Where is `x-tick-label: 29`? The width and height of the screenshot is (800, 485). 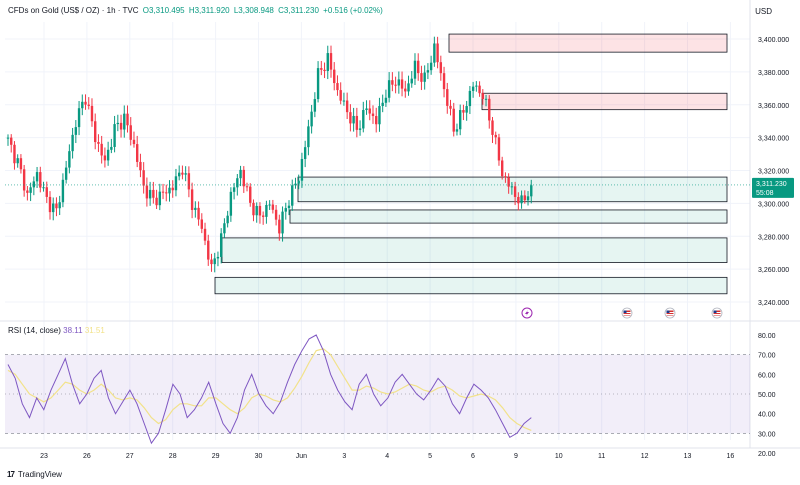 x-tick-label: 29 is located at coordinates (216, 456).